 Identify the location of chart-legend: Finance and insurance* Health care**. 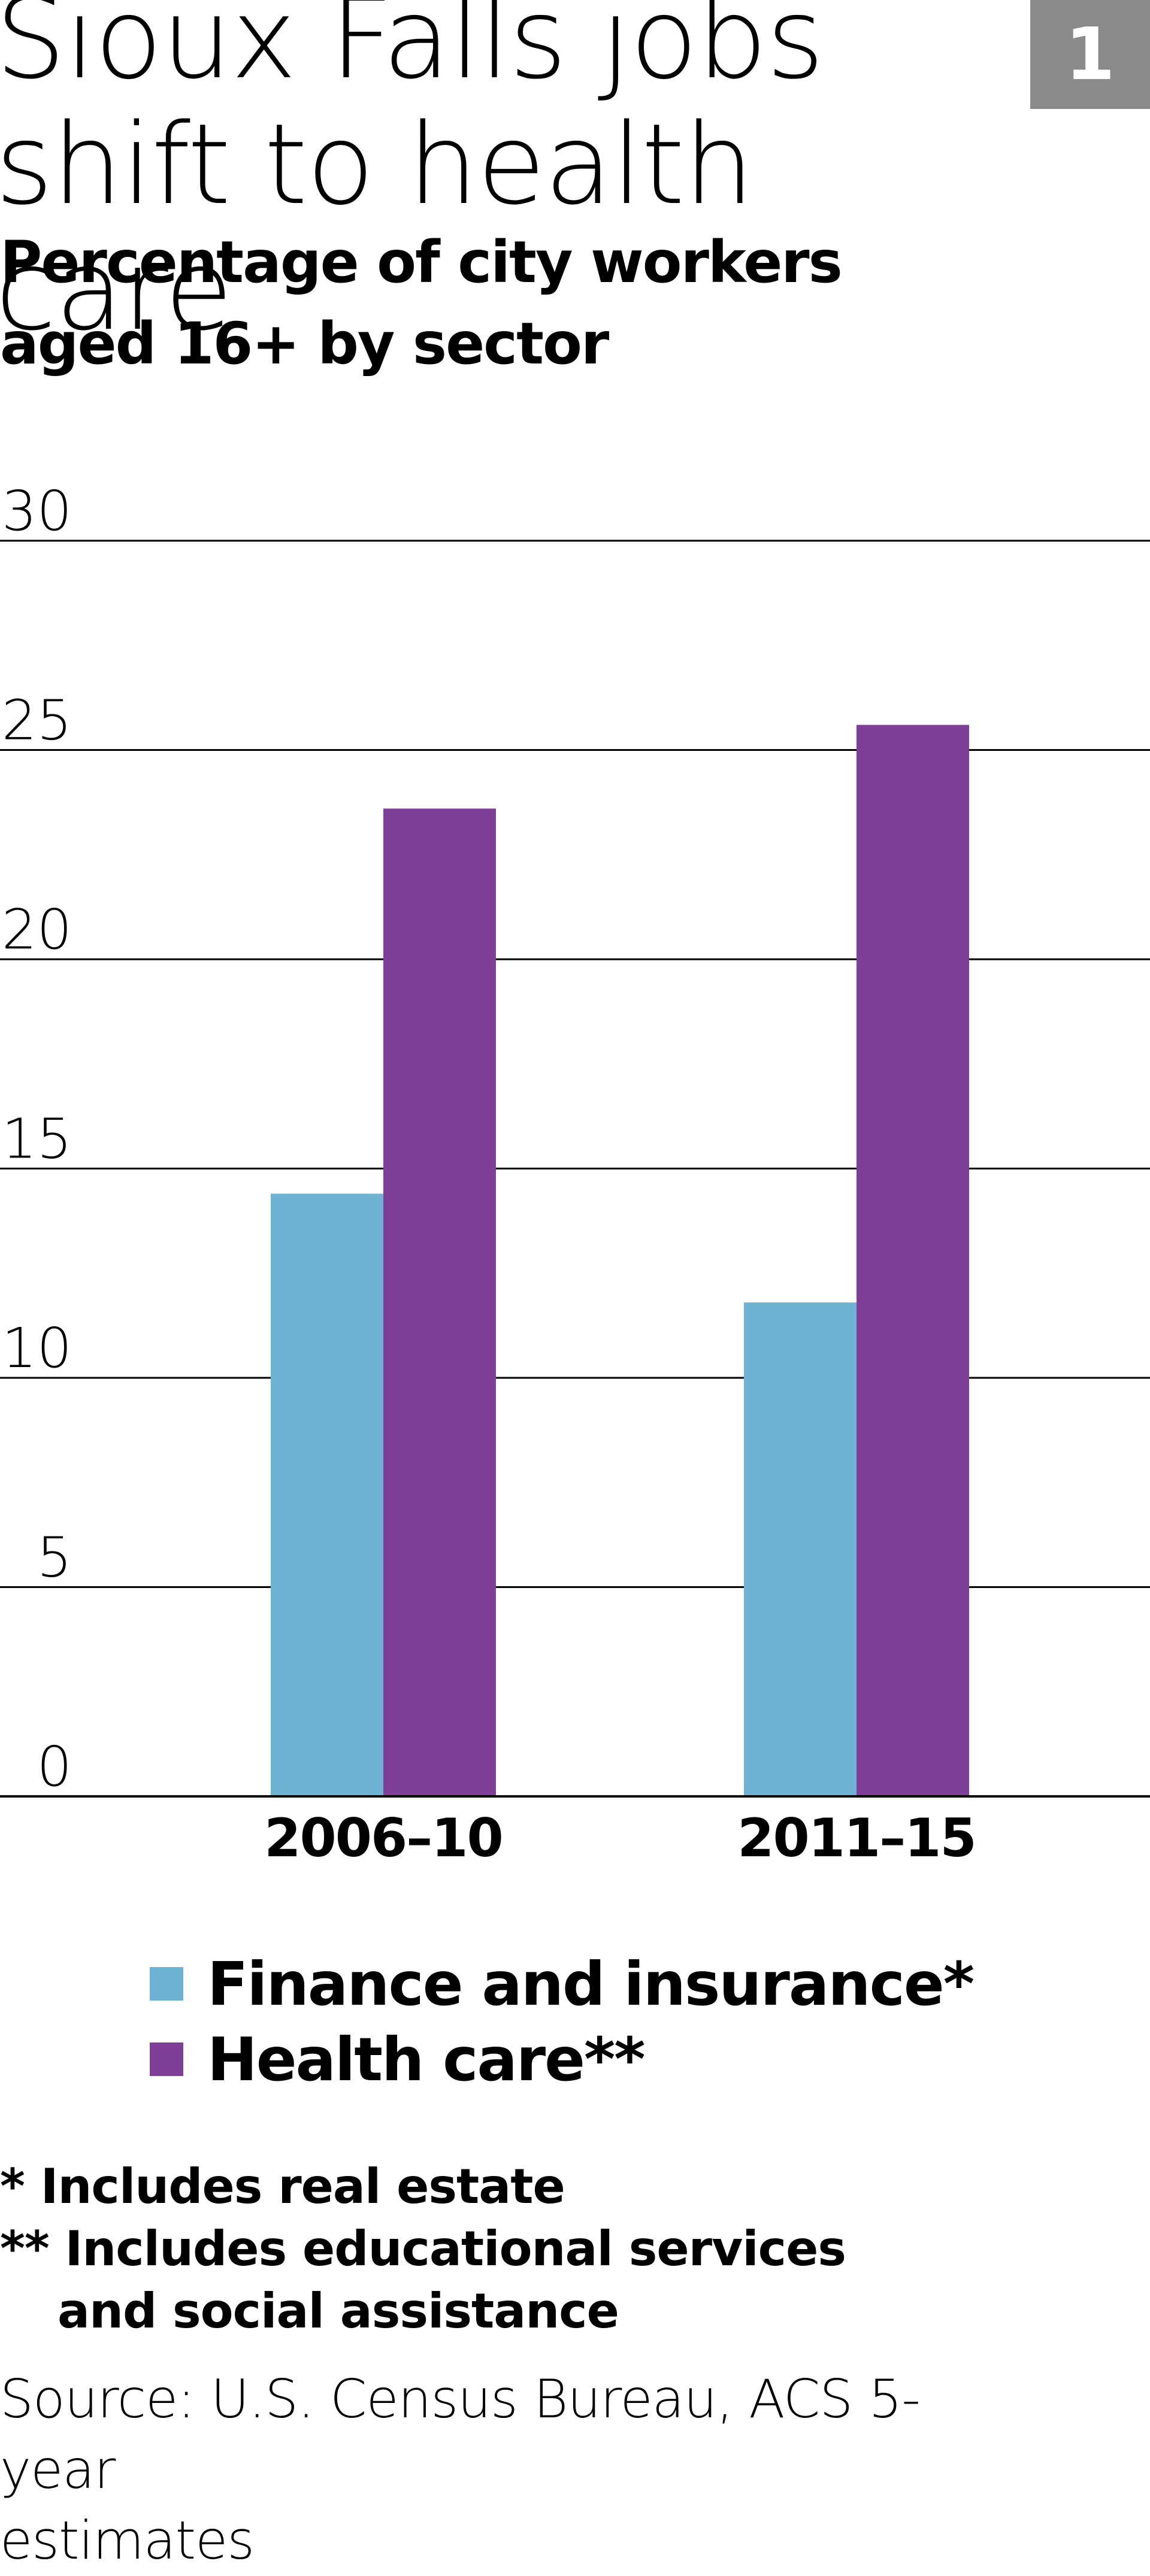
(562, 2021).